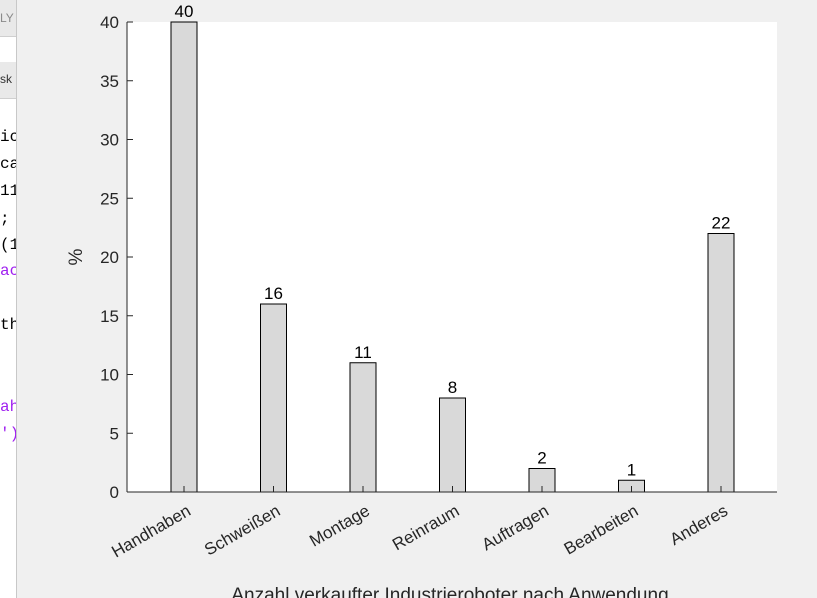 The width and height of the screenshot is (817, 598). I want to click on code-line-2: ca, so click(8, 164).